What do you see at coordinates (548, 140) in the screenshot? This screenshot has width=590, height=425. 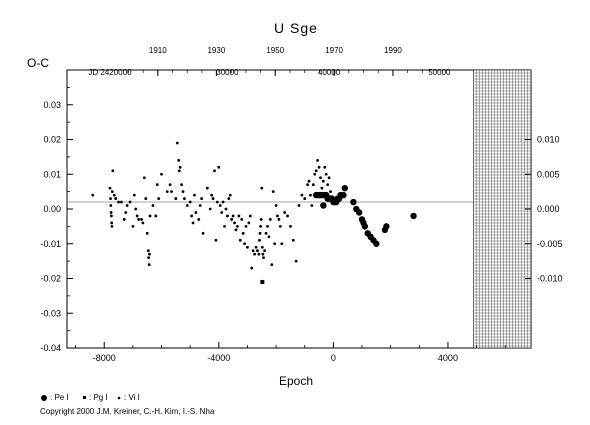 I see `right-y-tick-label: 0.010` at bounding box center [548, 140].